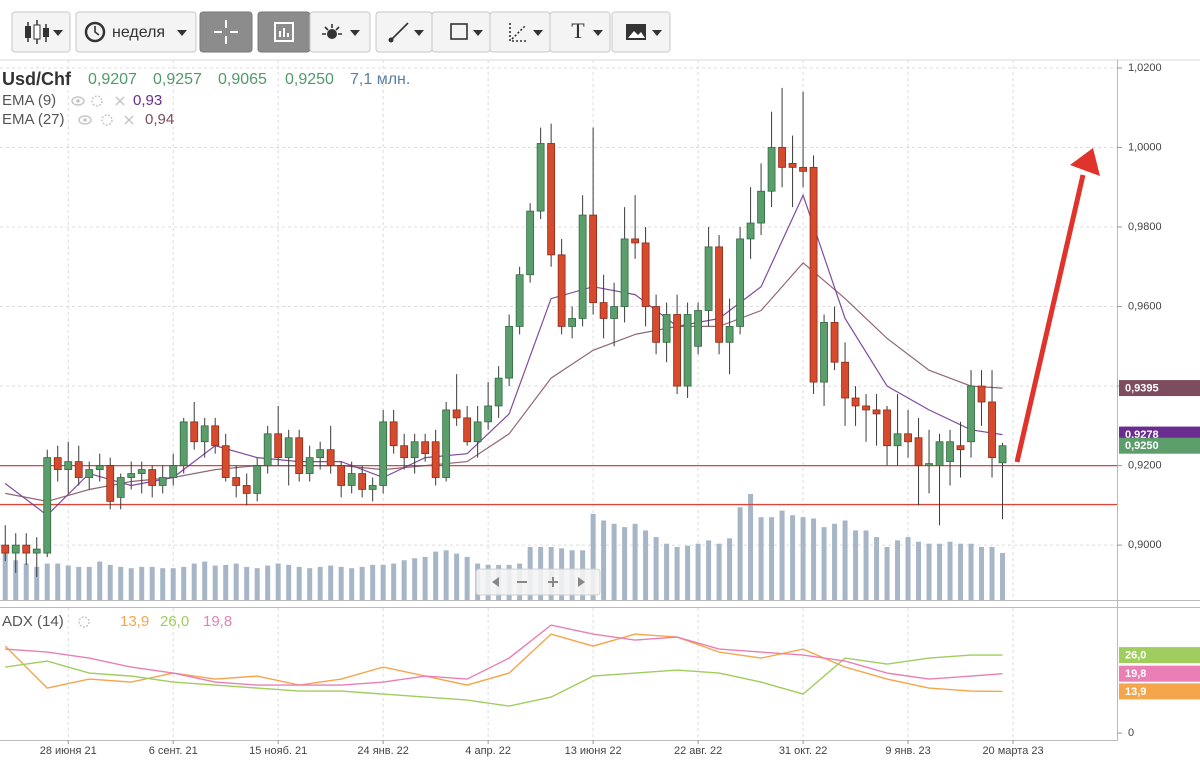  I want to click on y-tick-label: 1,0200, so click(1145, 68).